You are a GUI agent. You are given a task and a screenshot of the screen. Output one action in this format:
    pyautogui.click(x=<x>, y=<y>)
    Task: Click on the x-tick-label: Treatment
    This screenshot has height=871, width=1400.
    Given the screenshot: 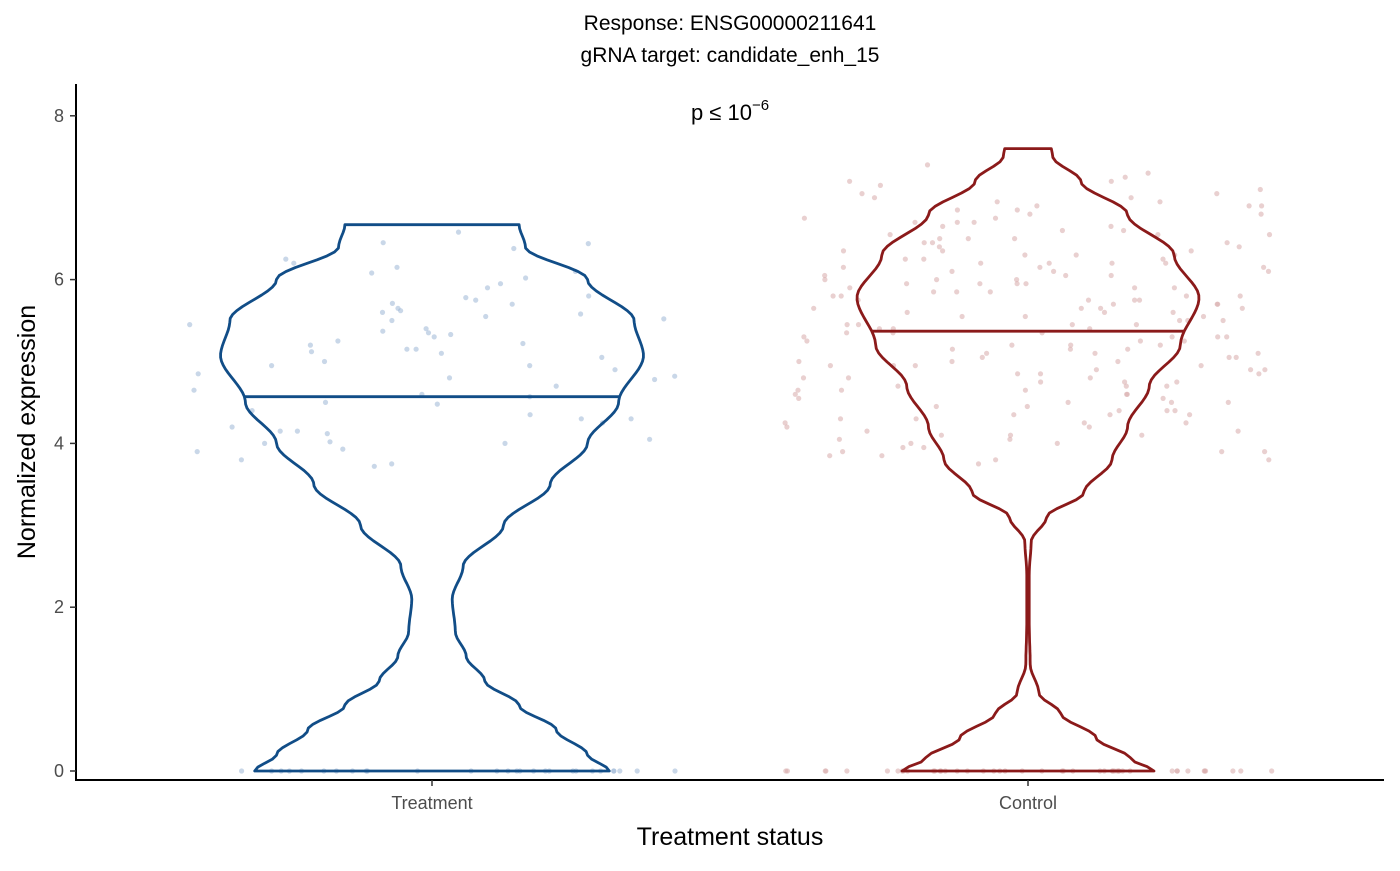 What is the action you would take?
    pyautogui.click(x=431, y=803)
    